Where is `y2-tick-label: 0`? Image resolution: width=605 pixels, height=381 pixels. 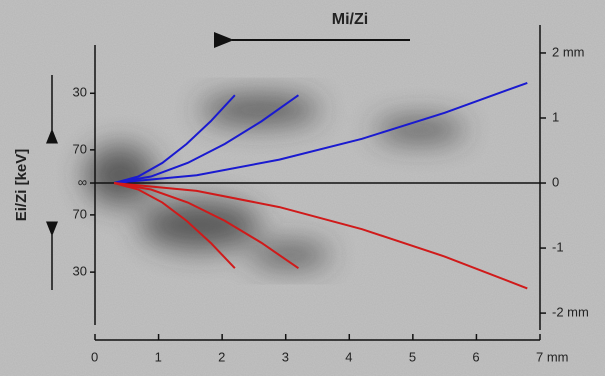
y2-tick-label: 0 is located at coordinates (555, 181).